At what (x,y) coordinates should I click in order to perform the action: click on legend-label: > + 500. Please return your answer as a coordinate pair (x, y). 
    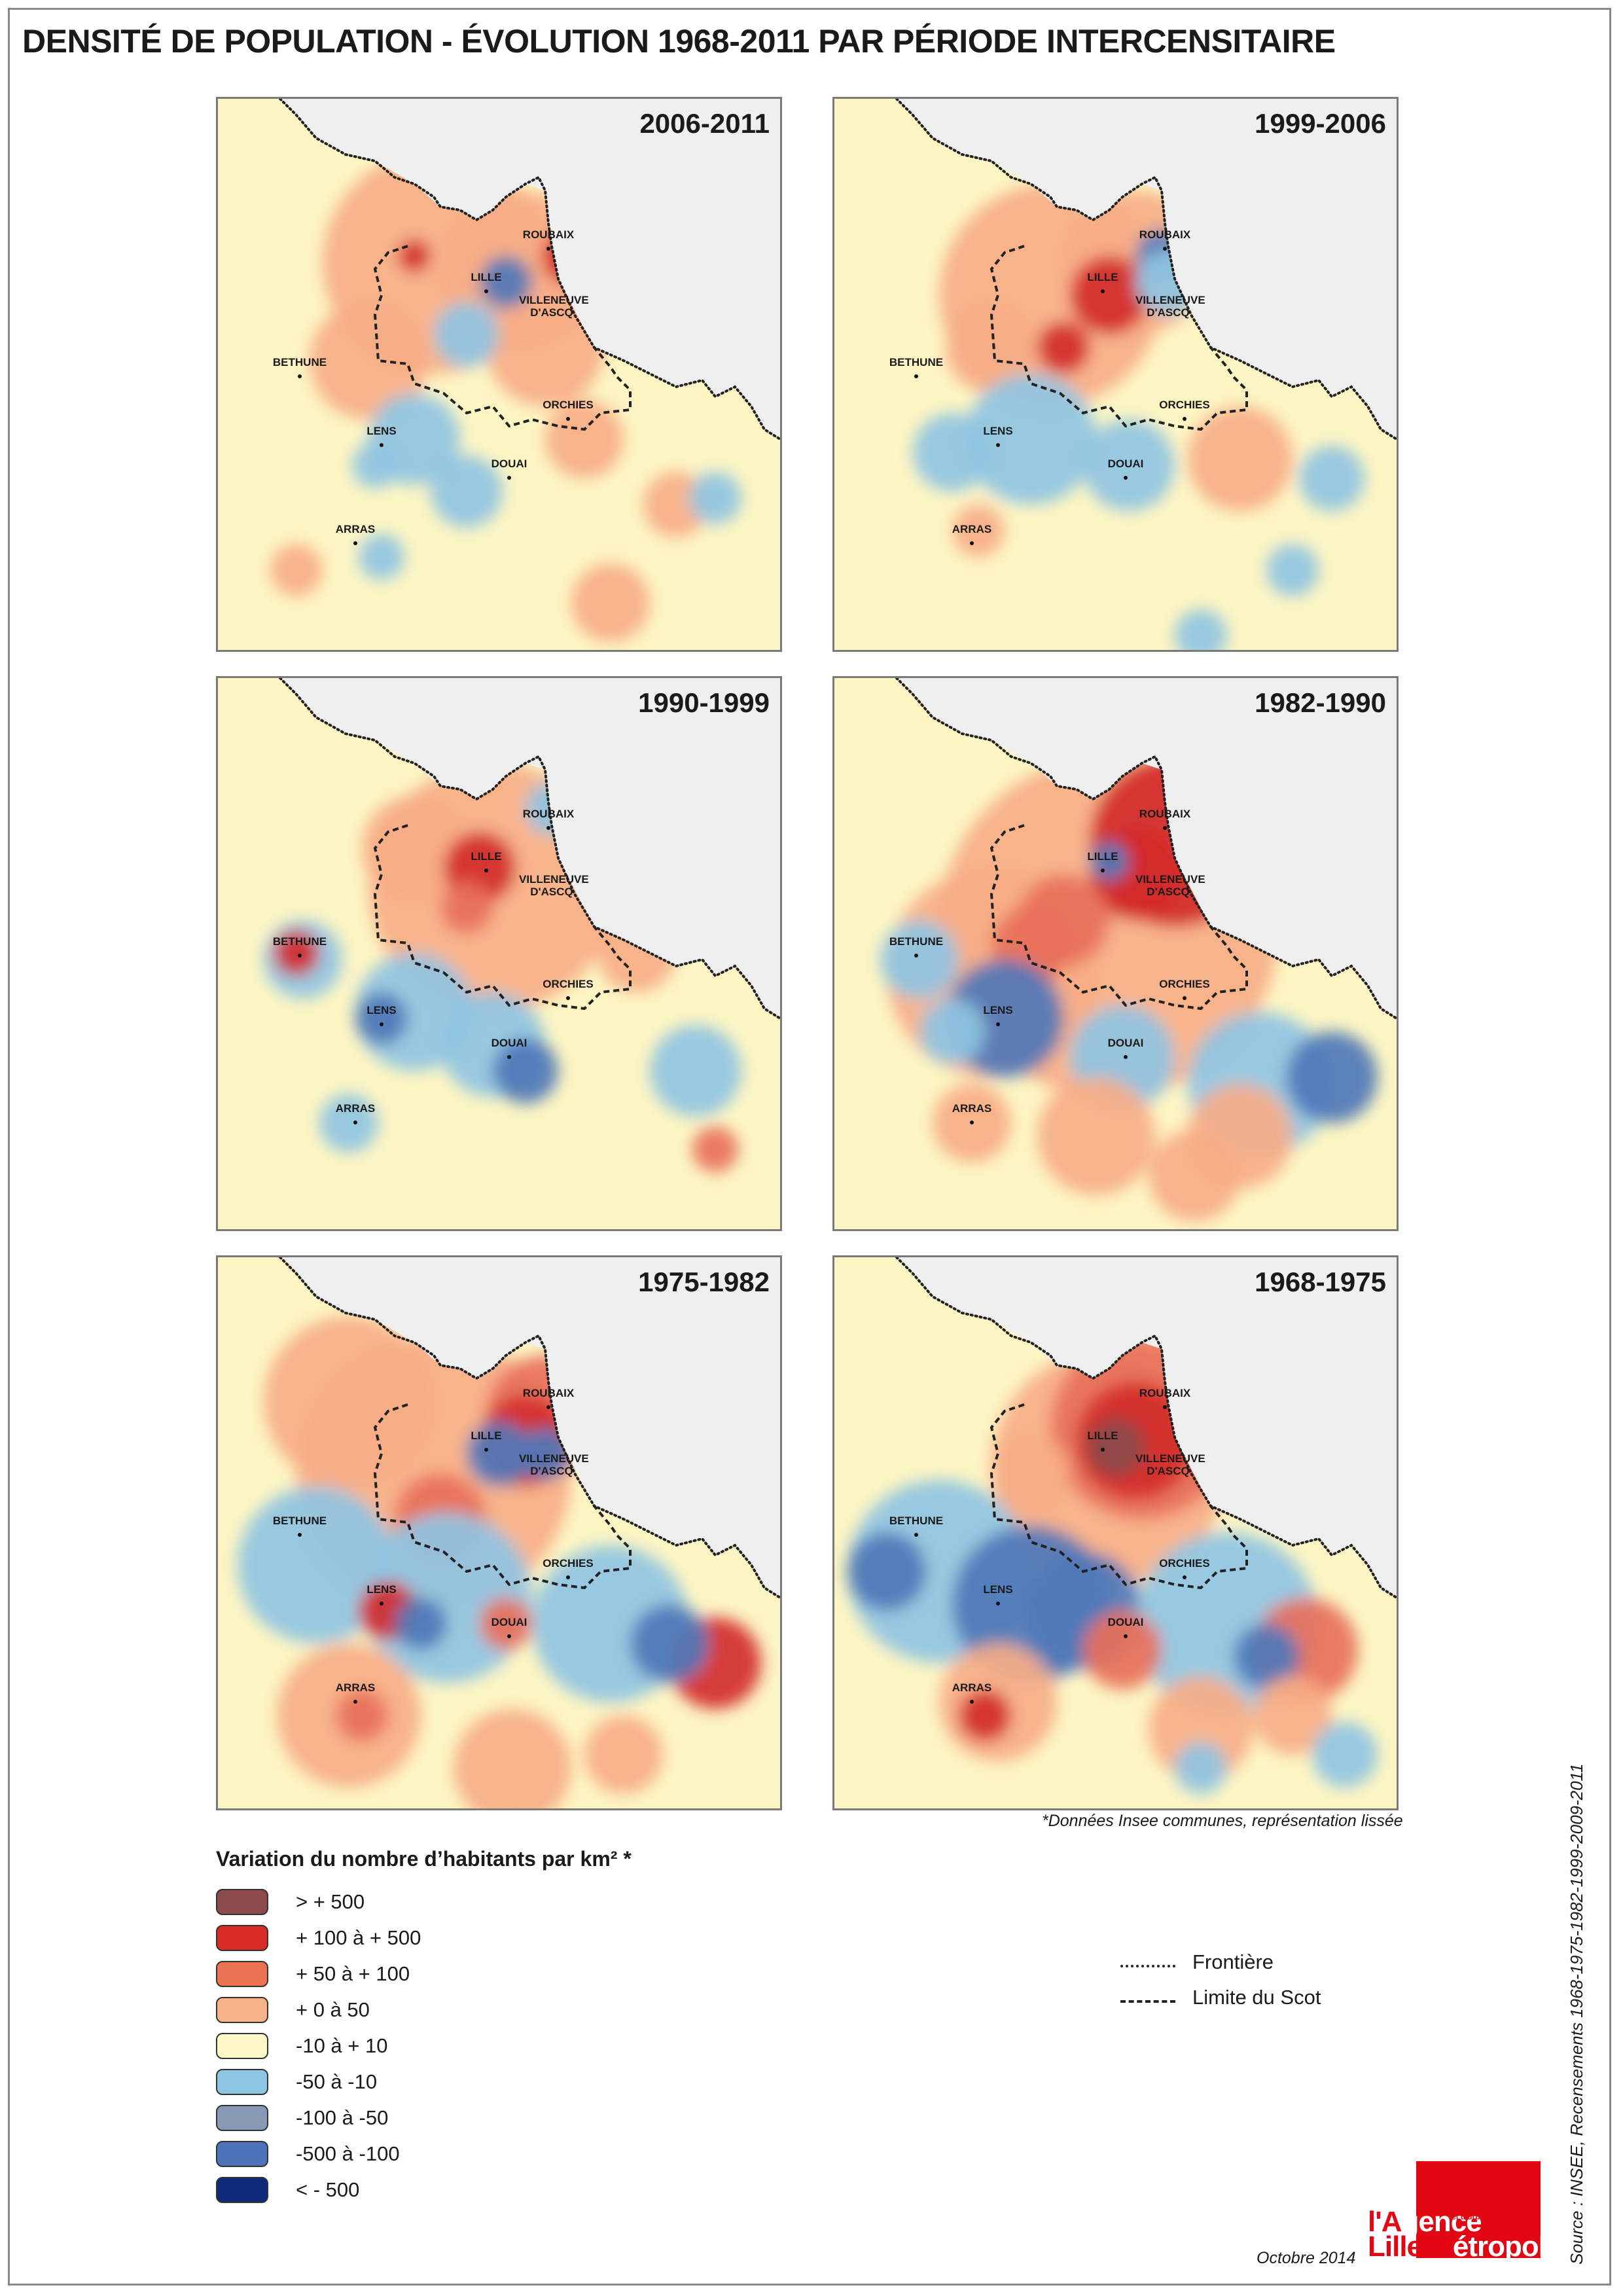
    Looking at the image, I should click on (330, 1901).